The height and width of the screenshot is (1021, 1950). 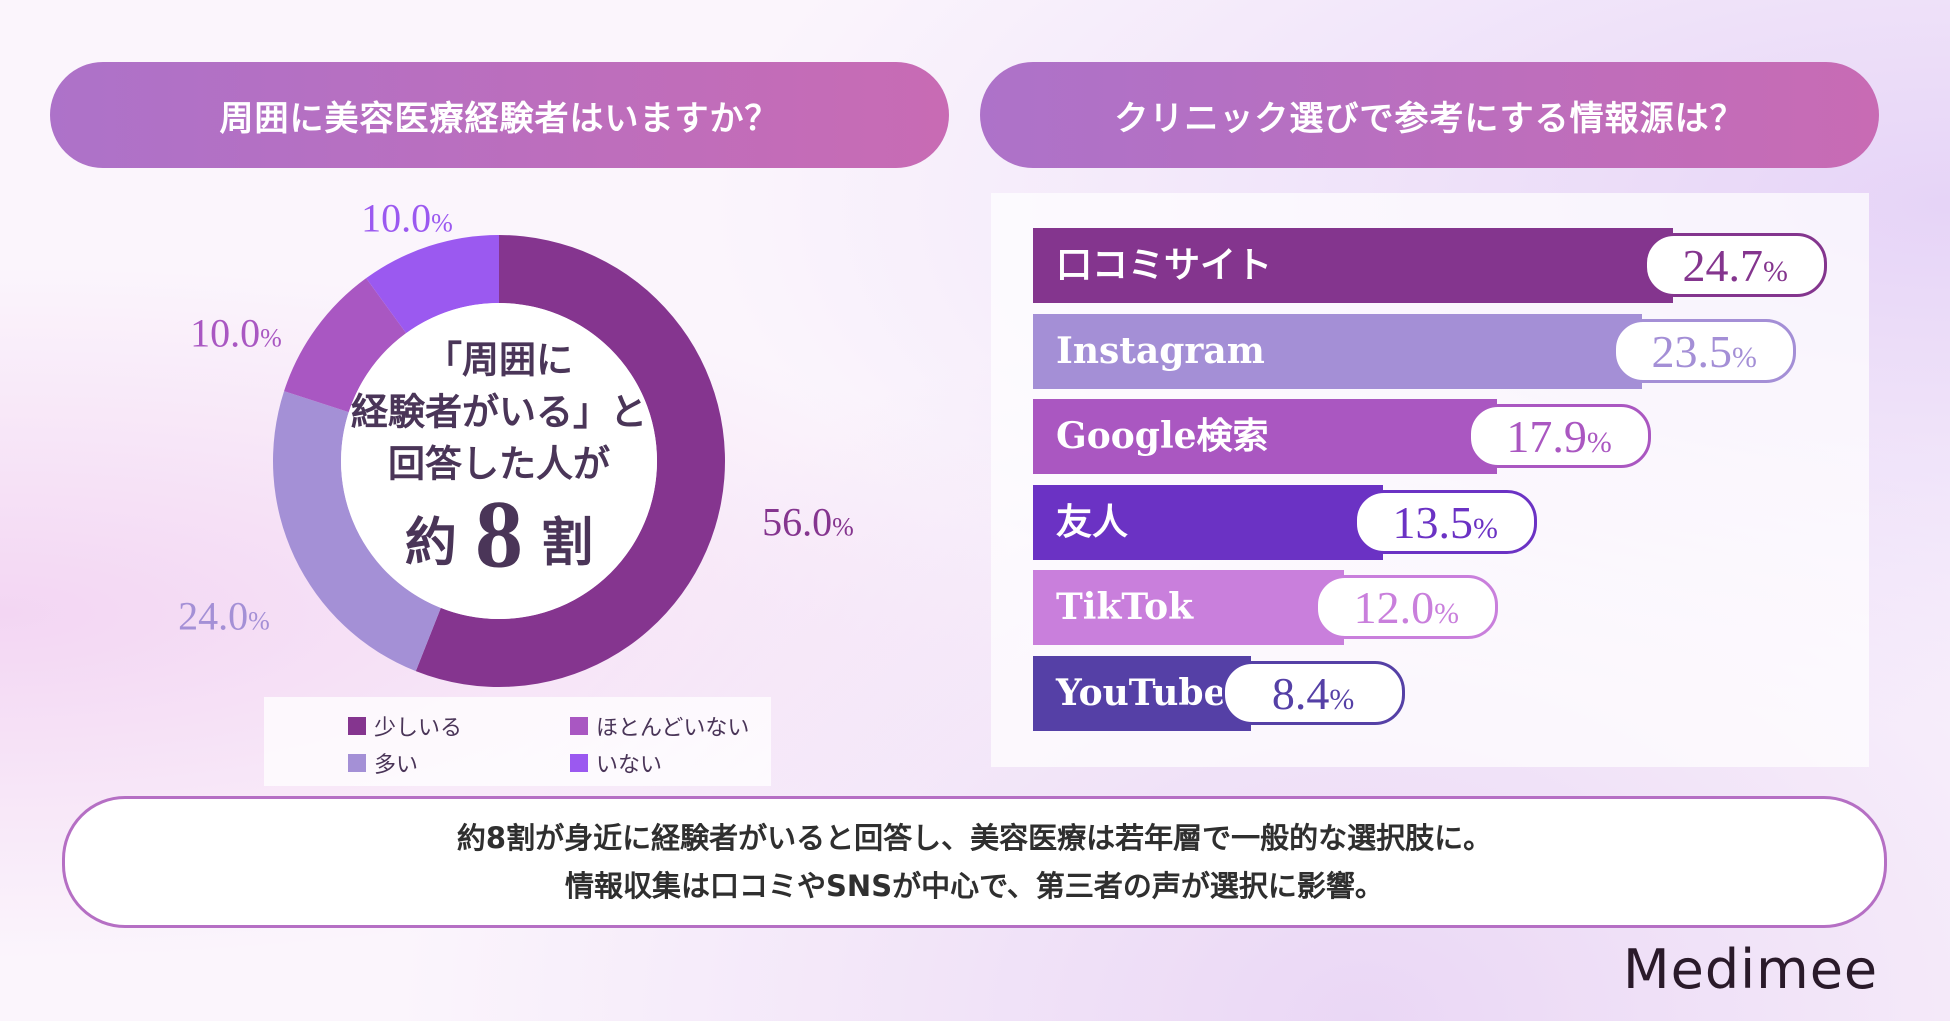 What do you see at coordinates (499, 411) in the screenshot?
I see `center-line-2: 経験者がいる」と` at bounding box center [499, 411].